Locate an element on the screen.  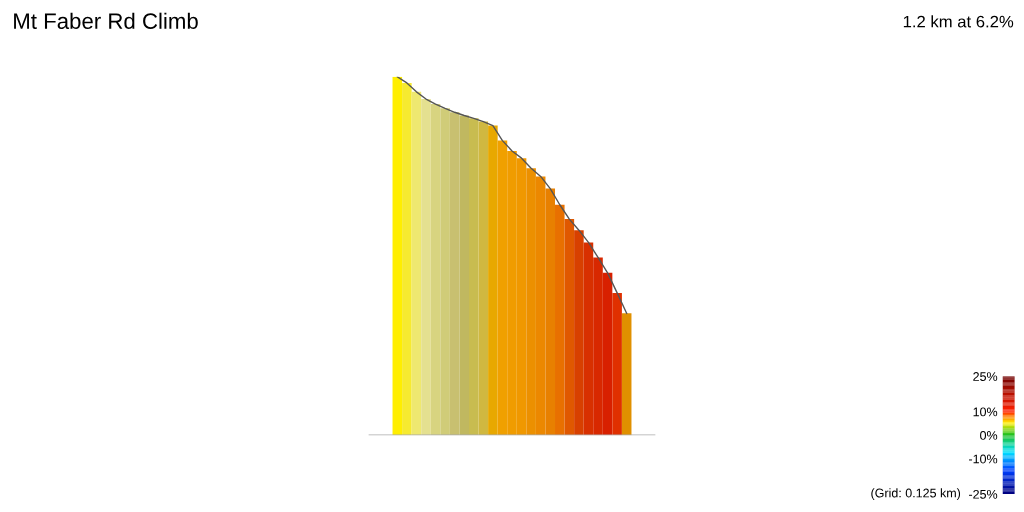
color-bar-title: (Grid: 0.125 km) is located at coordinates (916, 494).